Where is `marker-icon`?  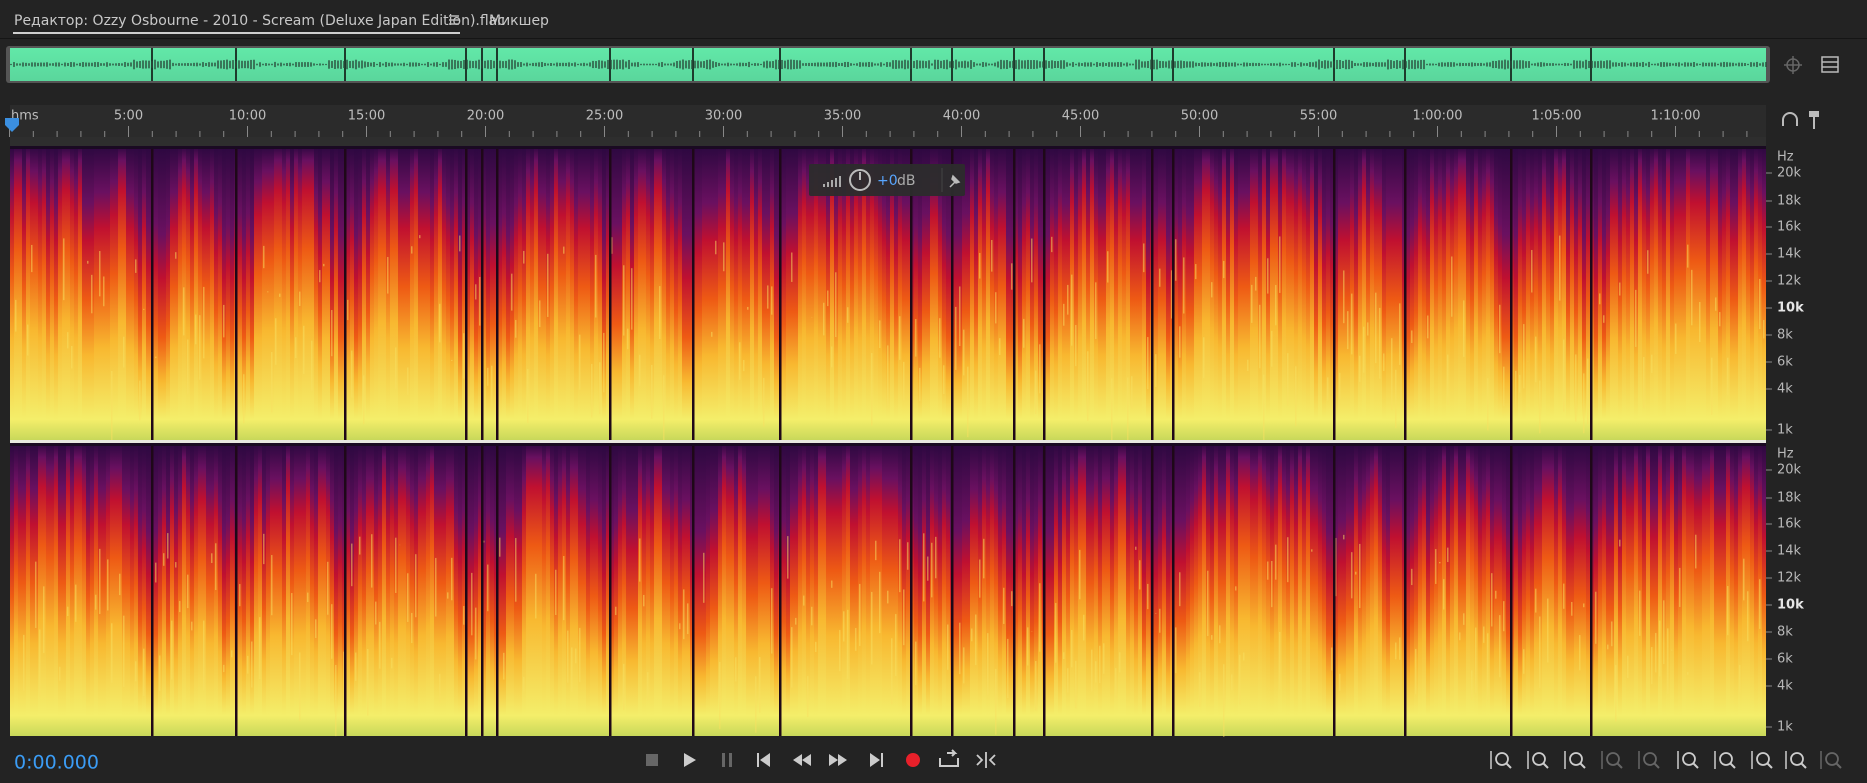 marker-icon is located at coordinates (1814, 120).